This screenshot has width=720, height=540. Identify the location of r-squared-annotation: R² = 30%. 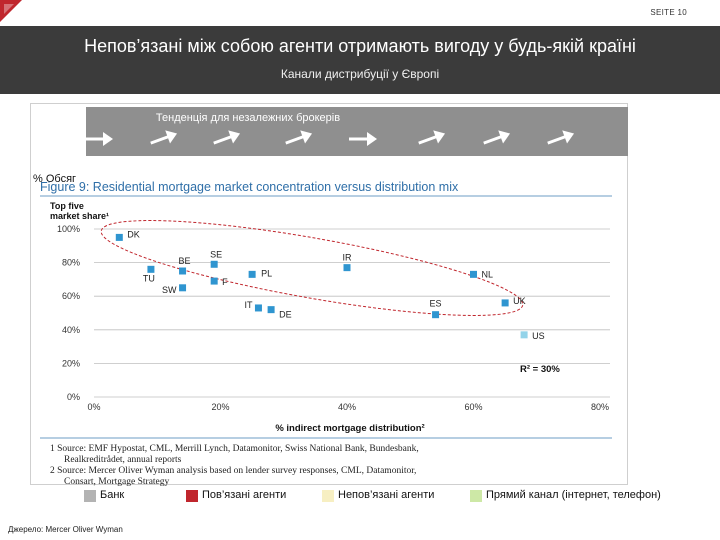
(540, 369).